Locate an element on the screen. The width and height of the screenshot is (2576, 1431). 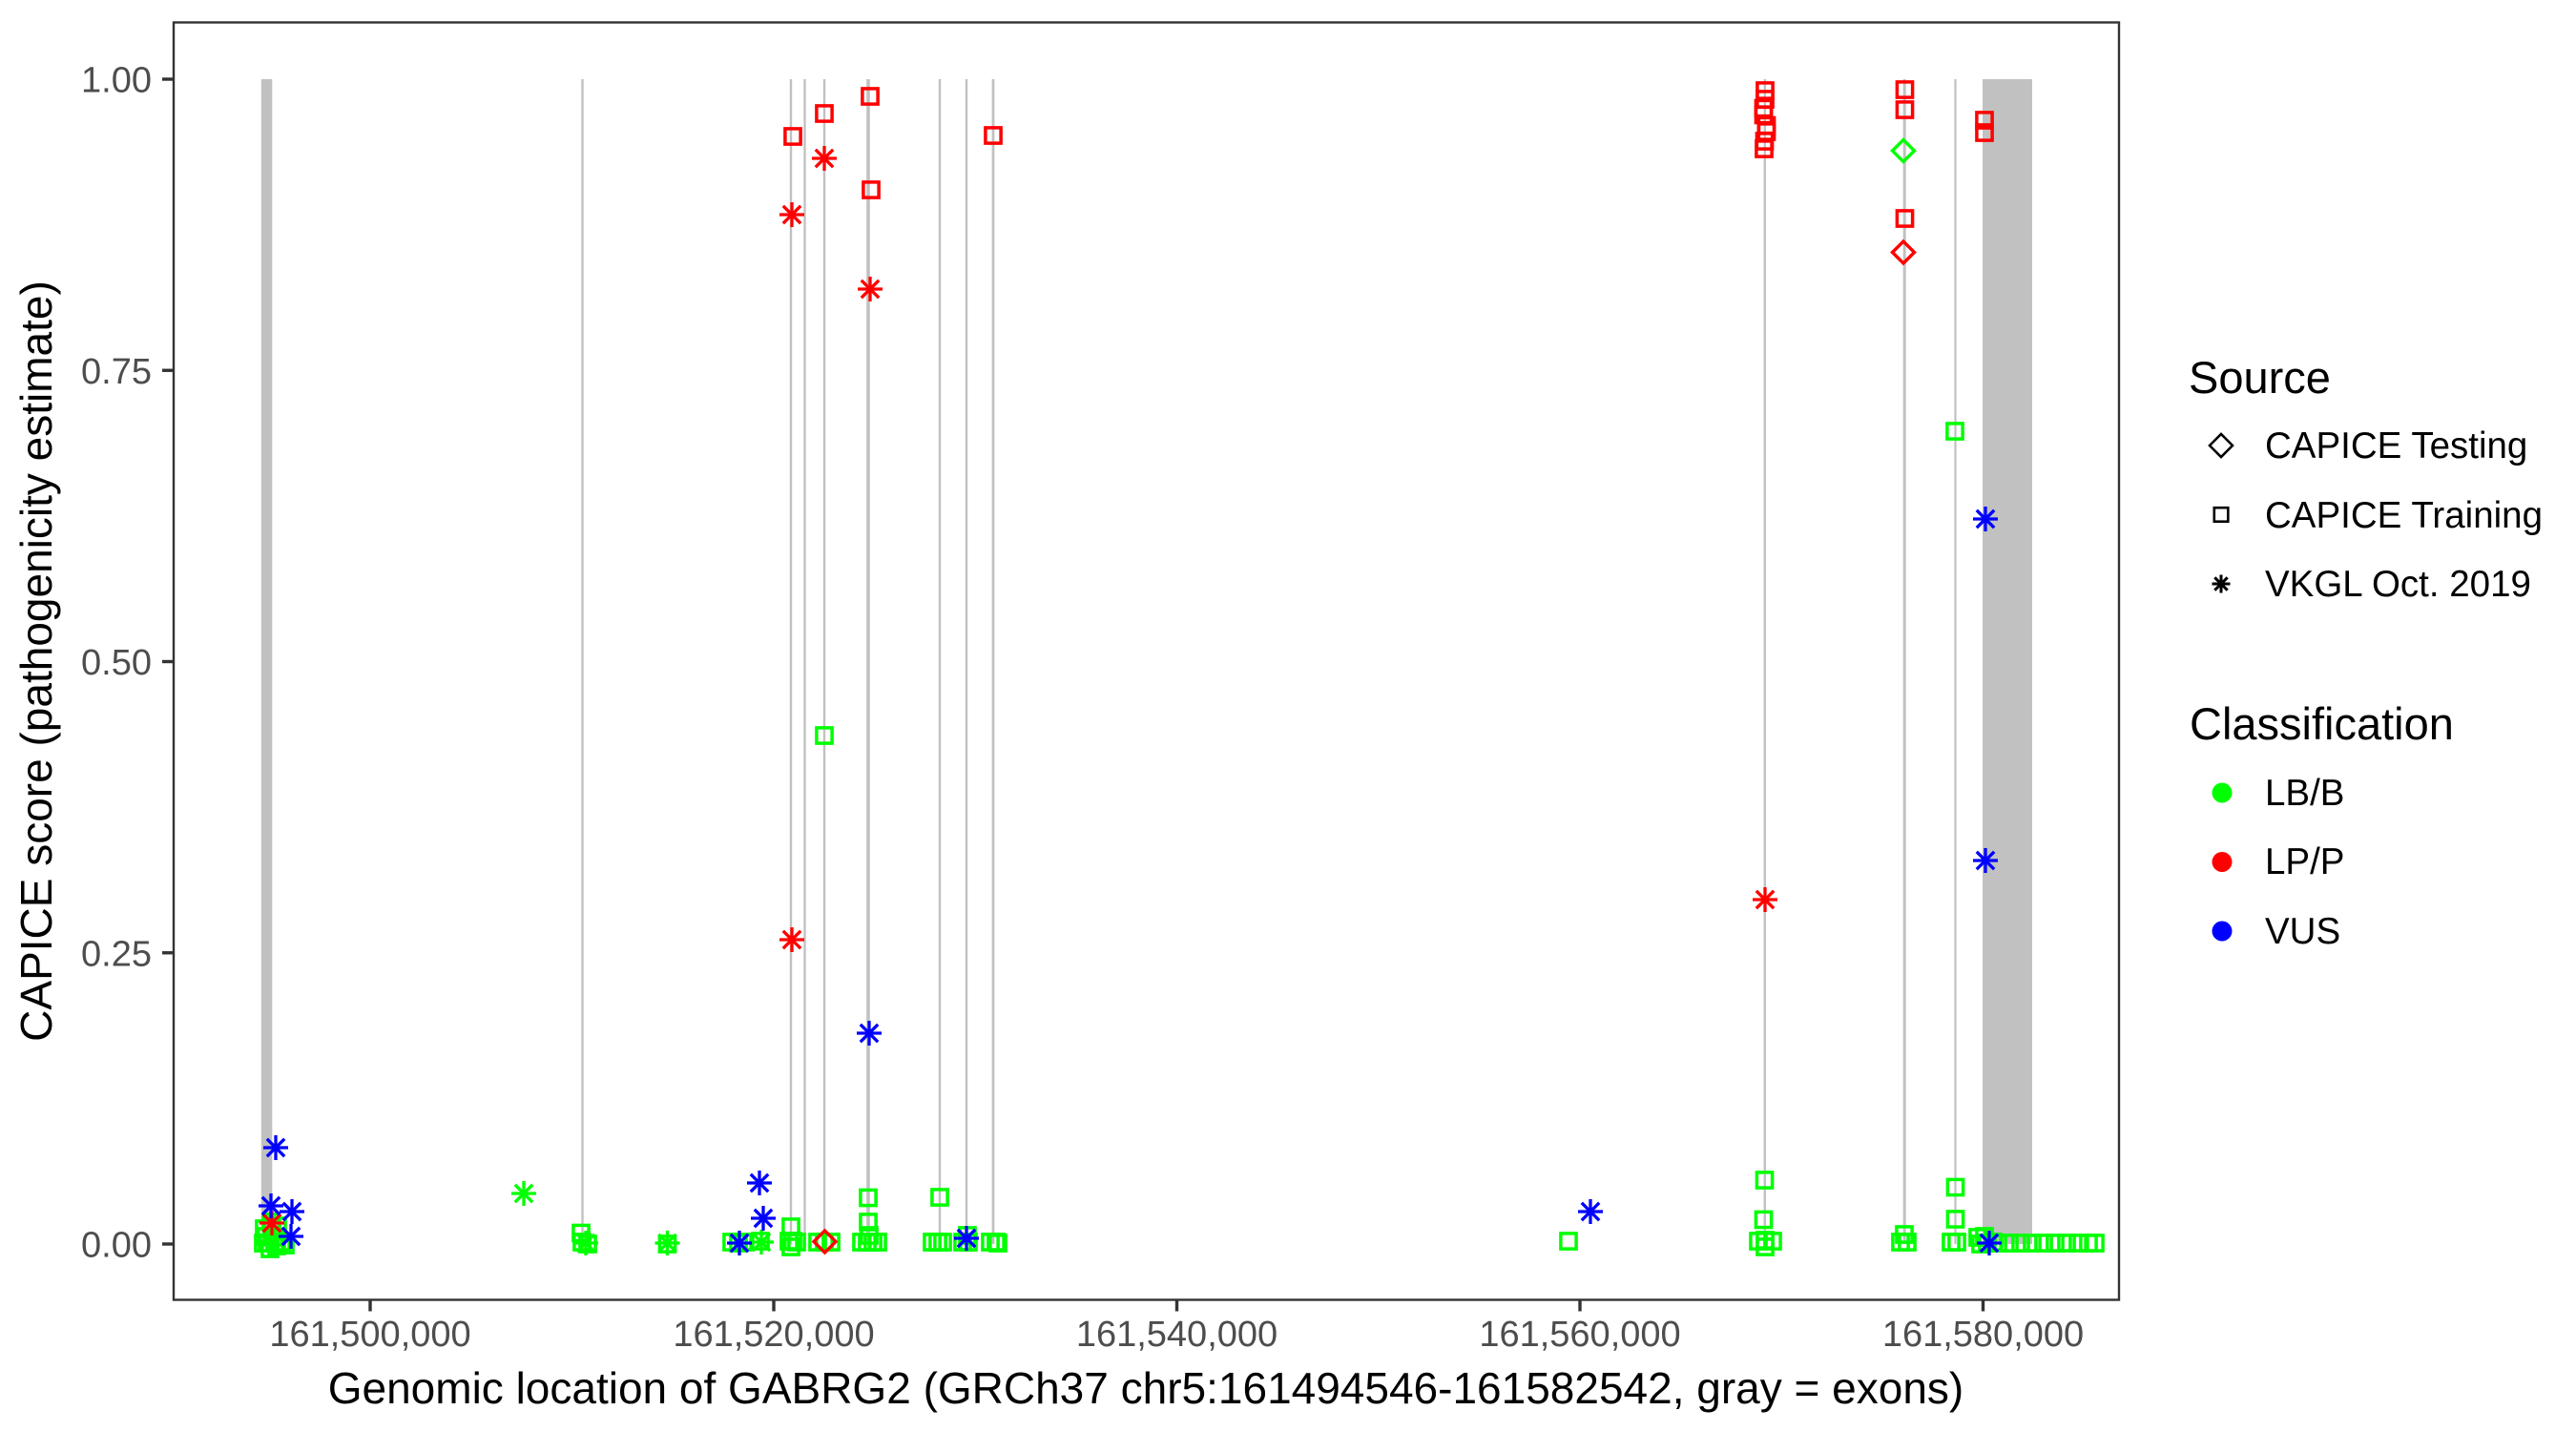
svg-text: LB/B is located at coordinates (2304, 793).